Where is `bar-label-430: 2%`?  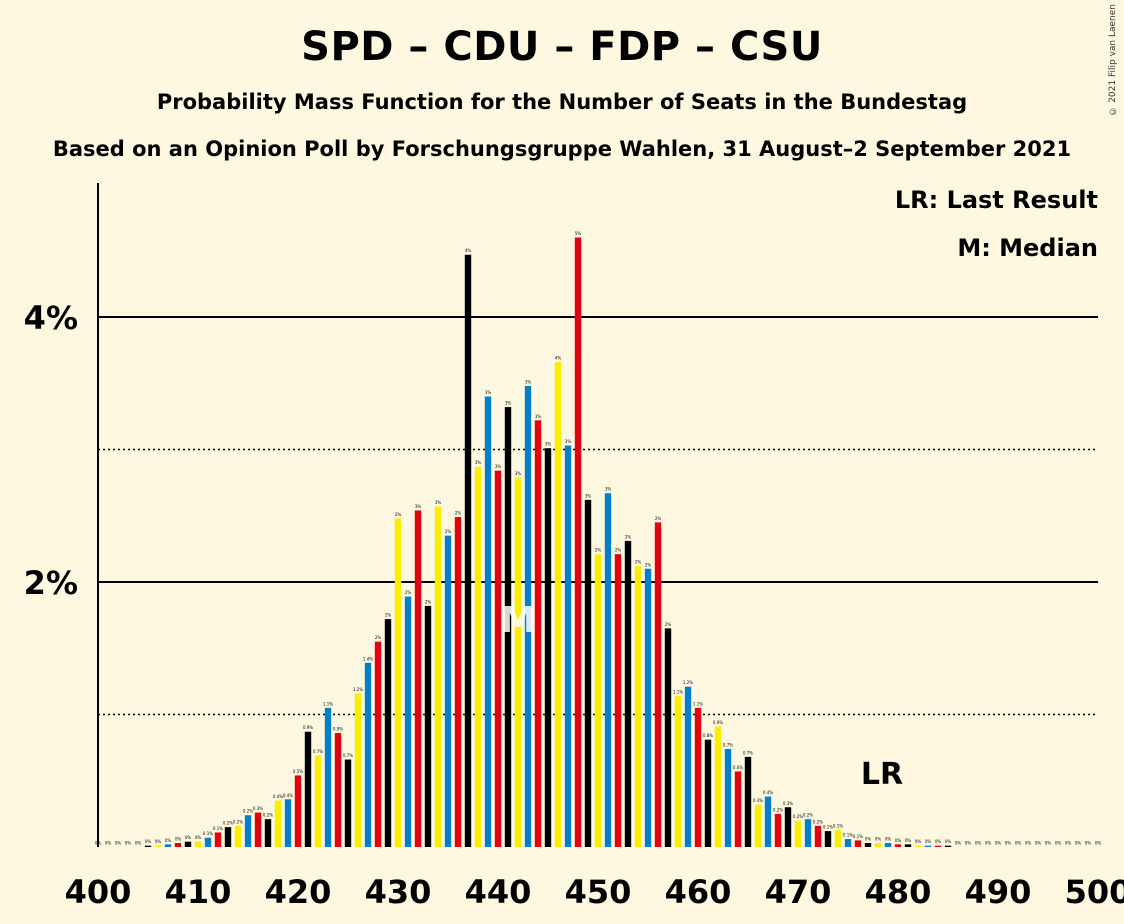
bar-label-430: 2% is located at coordinates (398, 514).